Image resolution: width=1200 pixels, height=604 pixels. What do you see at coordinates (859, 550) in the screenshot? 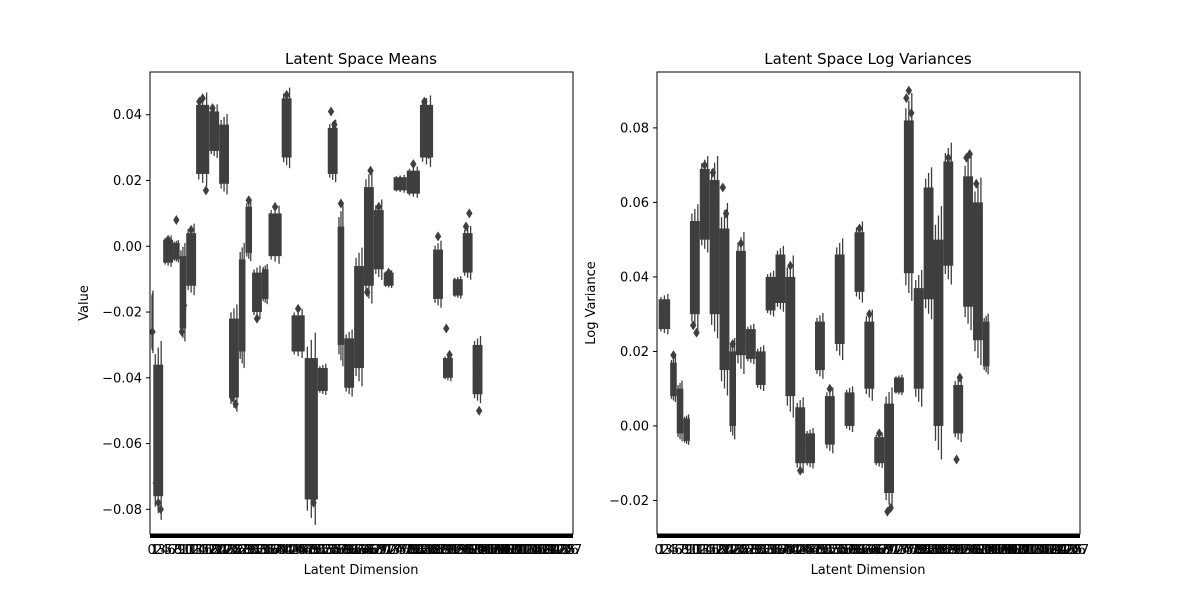
I see `logvar-x-tick-label: 61` at bounding box center [859, 550].